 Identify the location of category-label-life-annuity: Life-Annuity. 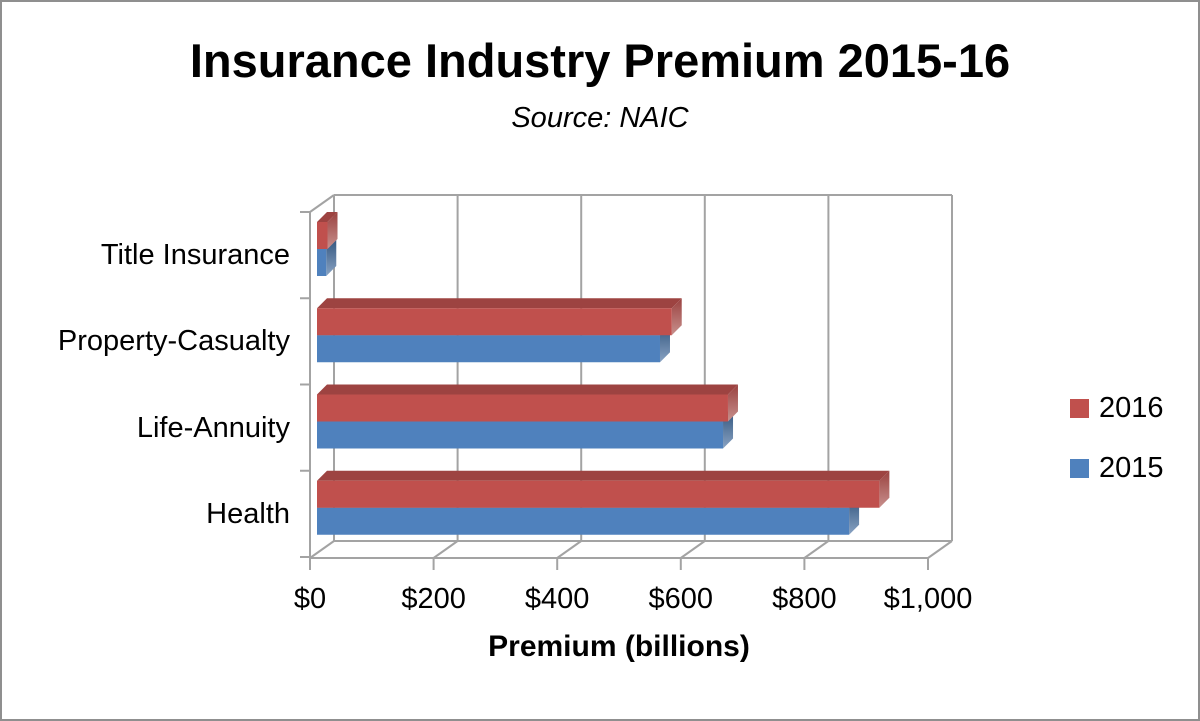
(213, 427).